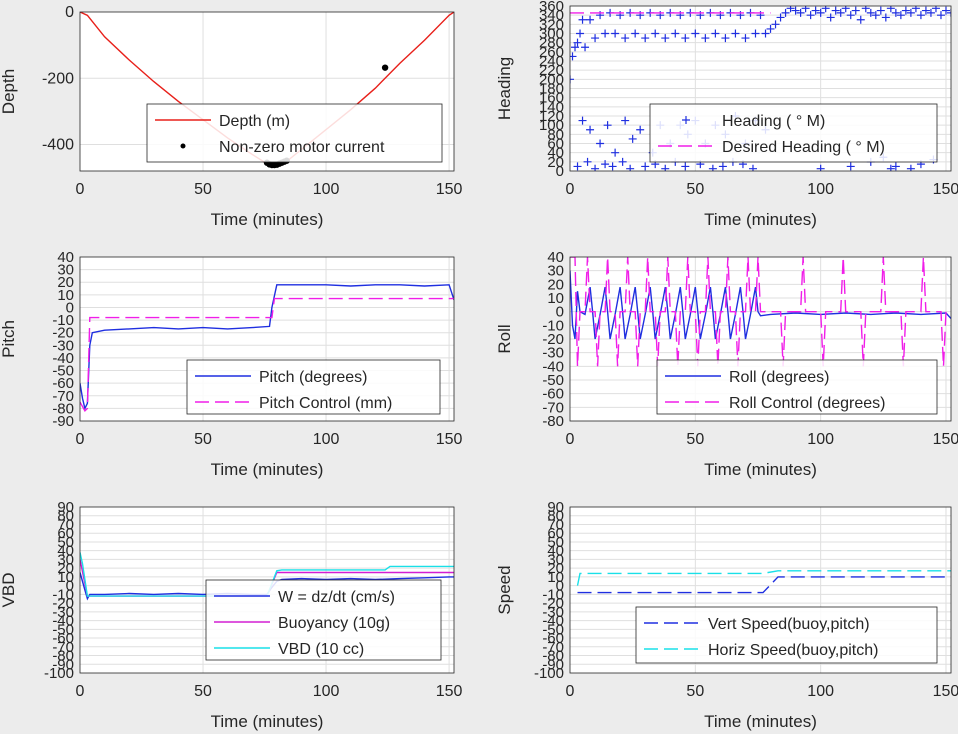 This screenshot has width=958, height=734. What do you see at coordinates (254, 121) in the screenshot?
I see `legend-label: Depth (m)` at bounding box center [254, 121].